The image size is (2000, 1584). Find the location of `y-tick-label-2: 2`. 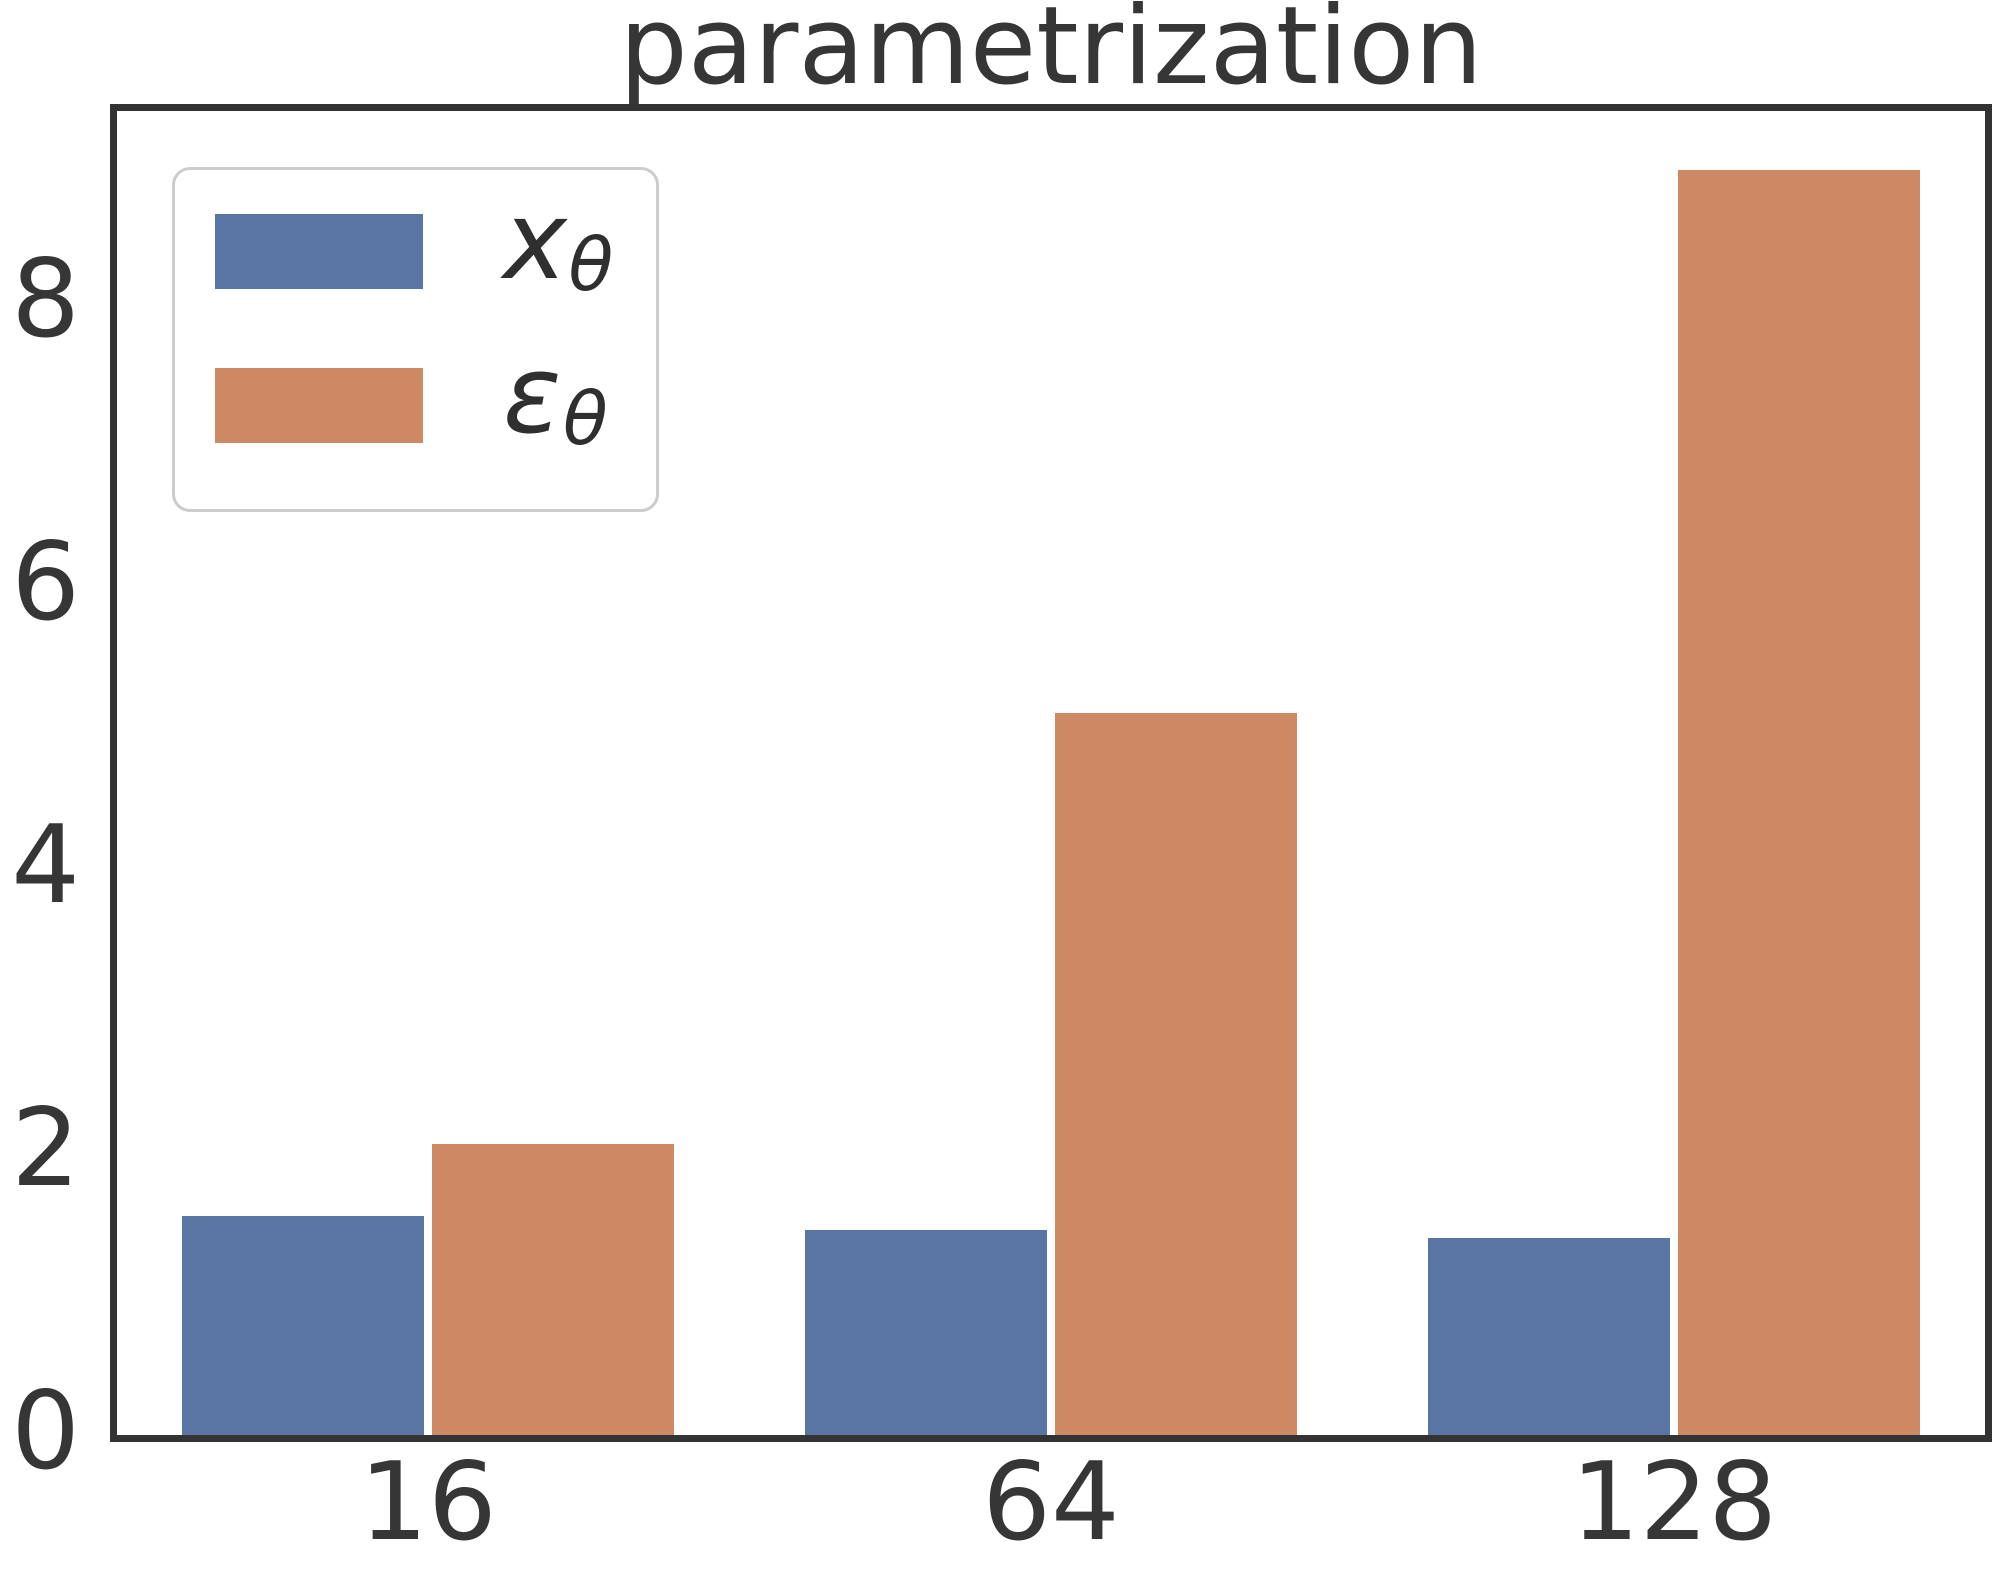

y-tick-label-2: 2 is located at coordinates (45, 1148).